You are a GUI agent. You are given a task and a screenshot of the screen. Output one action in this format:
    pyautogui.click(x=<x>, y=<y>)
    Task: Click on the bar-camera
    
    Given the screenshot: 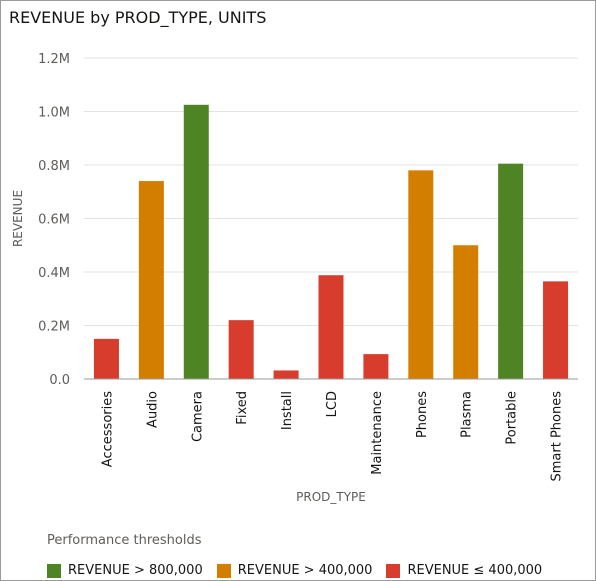 What is the action you would take?
    pyautogui.click(x=196, y=241)
    